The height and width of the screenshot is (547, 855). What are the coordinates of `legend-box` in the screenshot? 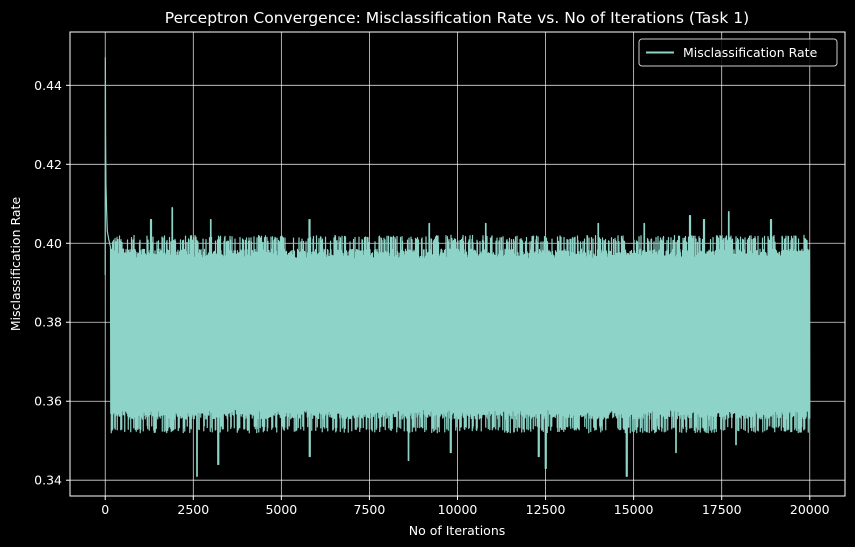 It's located at (738, 52).